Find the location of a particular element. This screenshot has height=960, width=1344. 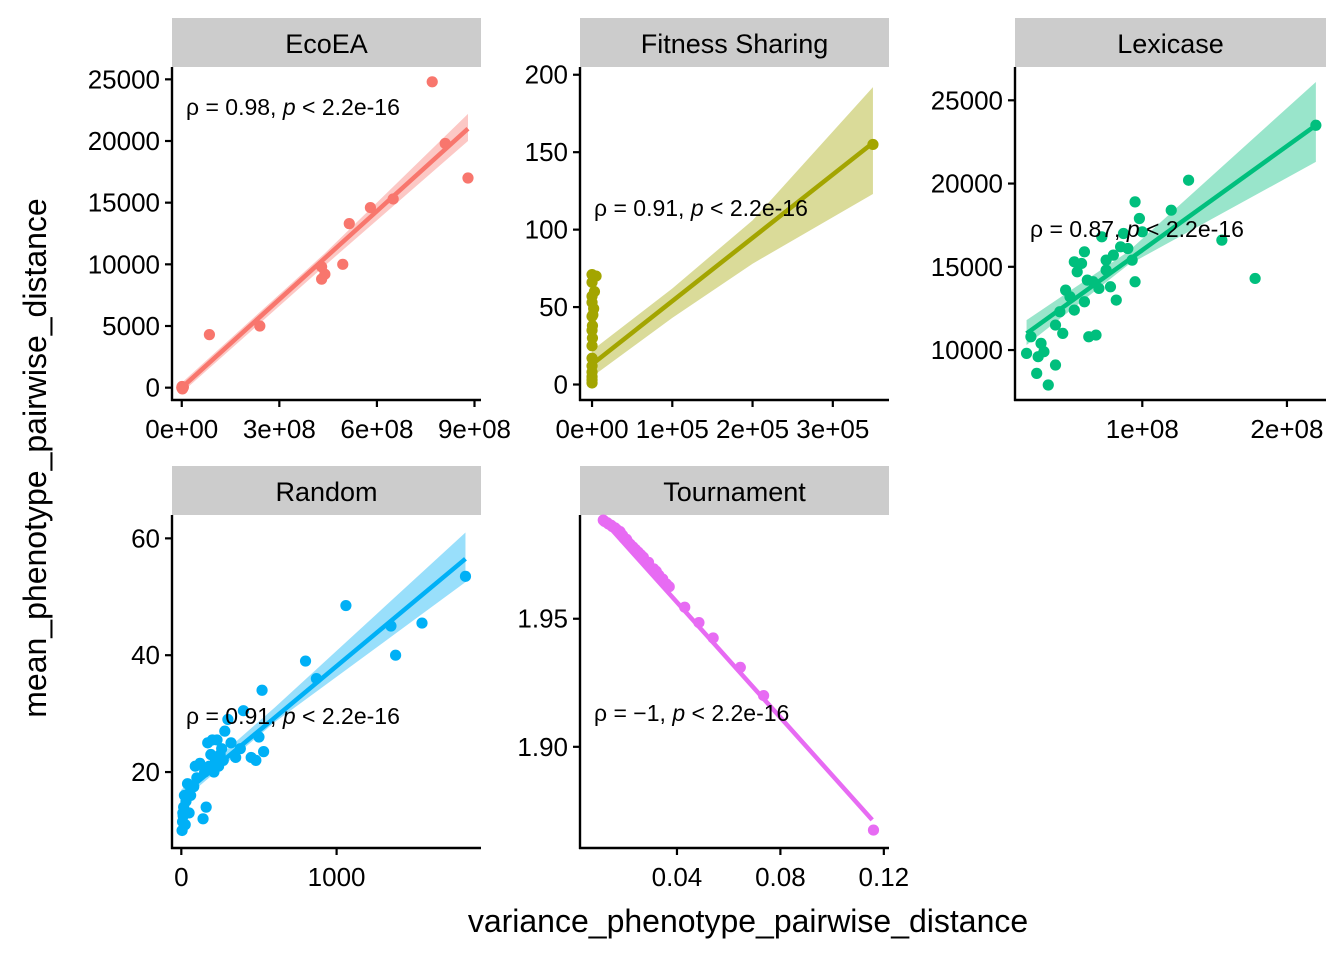

y-tick-label: 0 is located at coordinates (153, 388).